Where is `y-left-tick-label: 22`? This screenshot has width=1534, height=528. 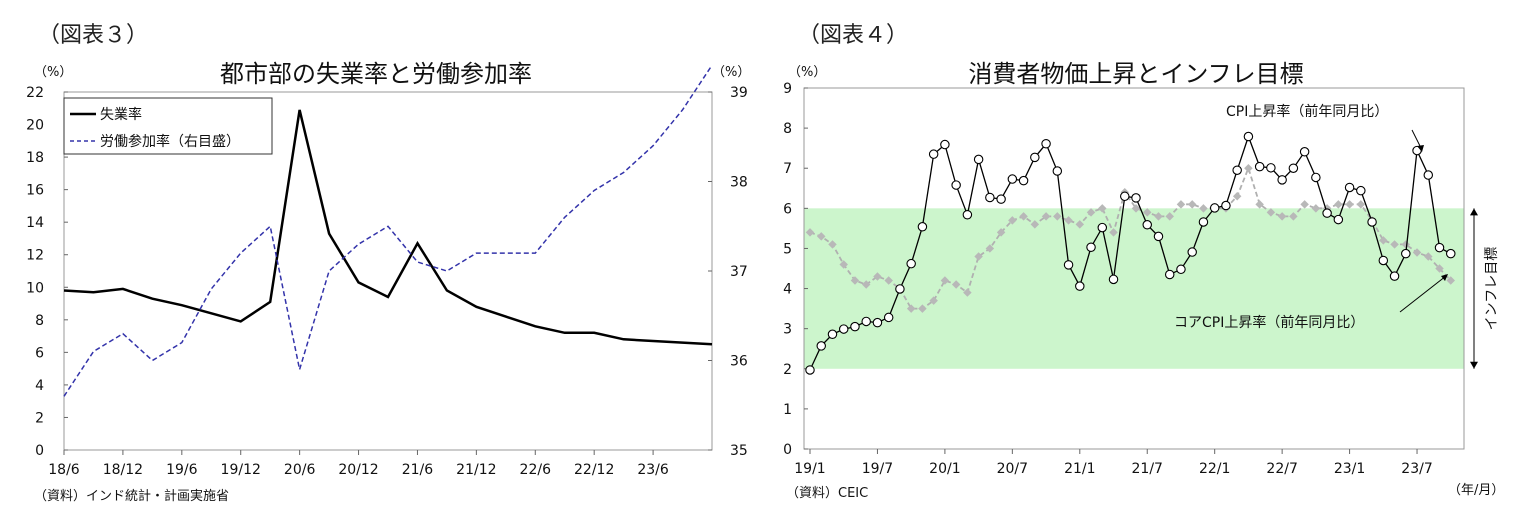 y-left-tick-label: 22 is located at coordinates (35, 93).